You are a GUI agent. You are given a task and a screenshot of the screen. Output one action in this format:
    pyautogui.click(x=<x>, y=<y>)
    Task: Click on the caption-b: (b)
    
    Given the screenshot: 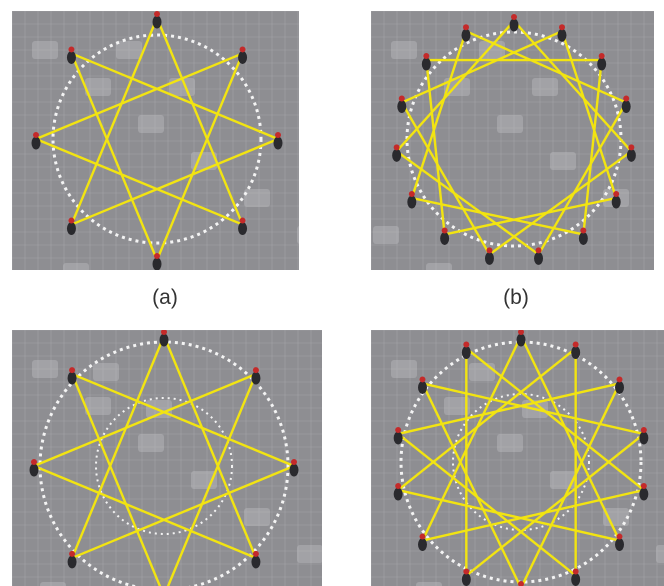 What is the action you would take?
    pyautogui.click(x=516, y=297)
    